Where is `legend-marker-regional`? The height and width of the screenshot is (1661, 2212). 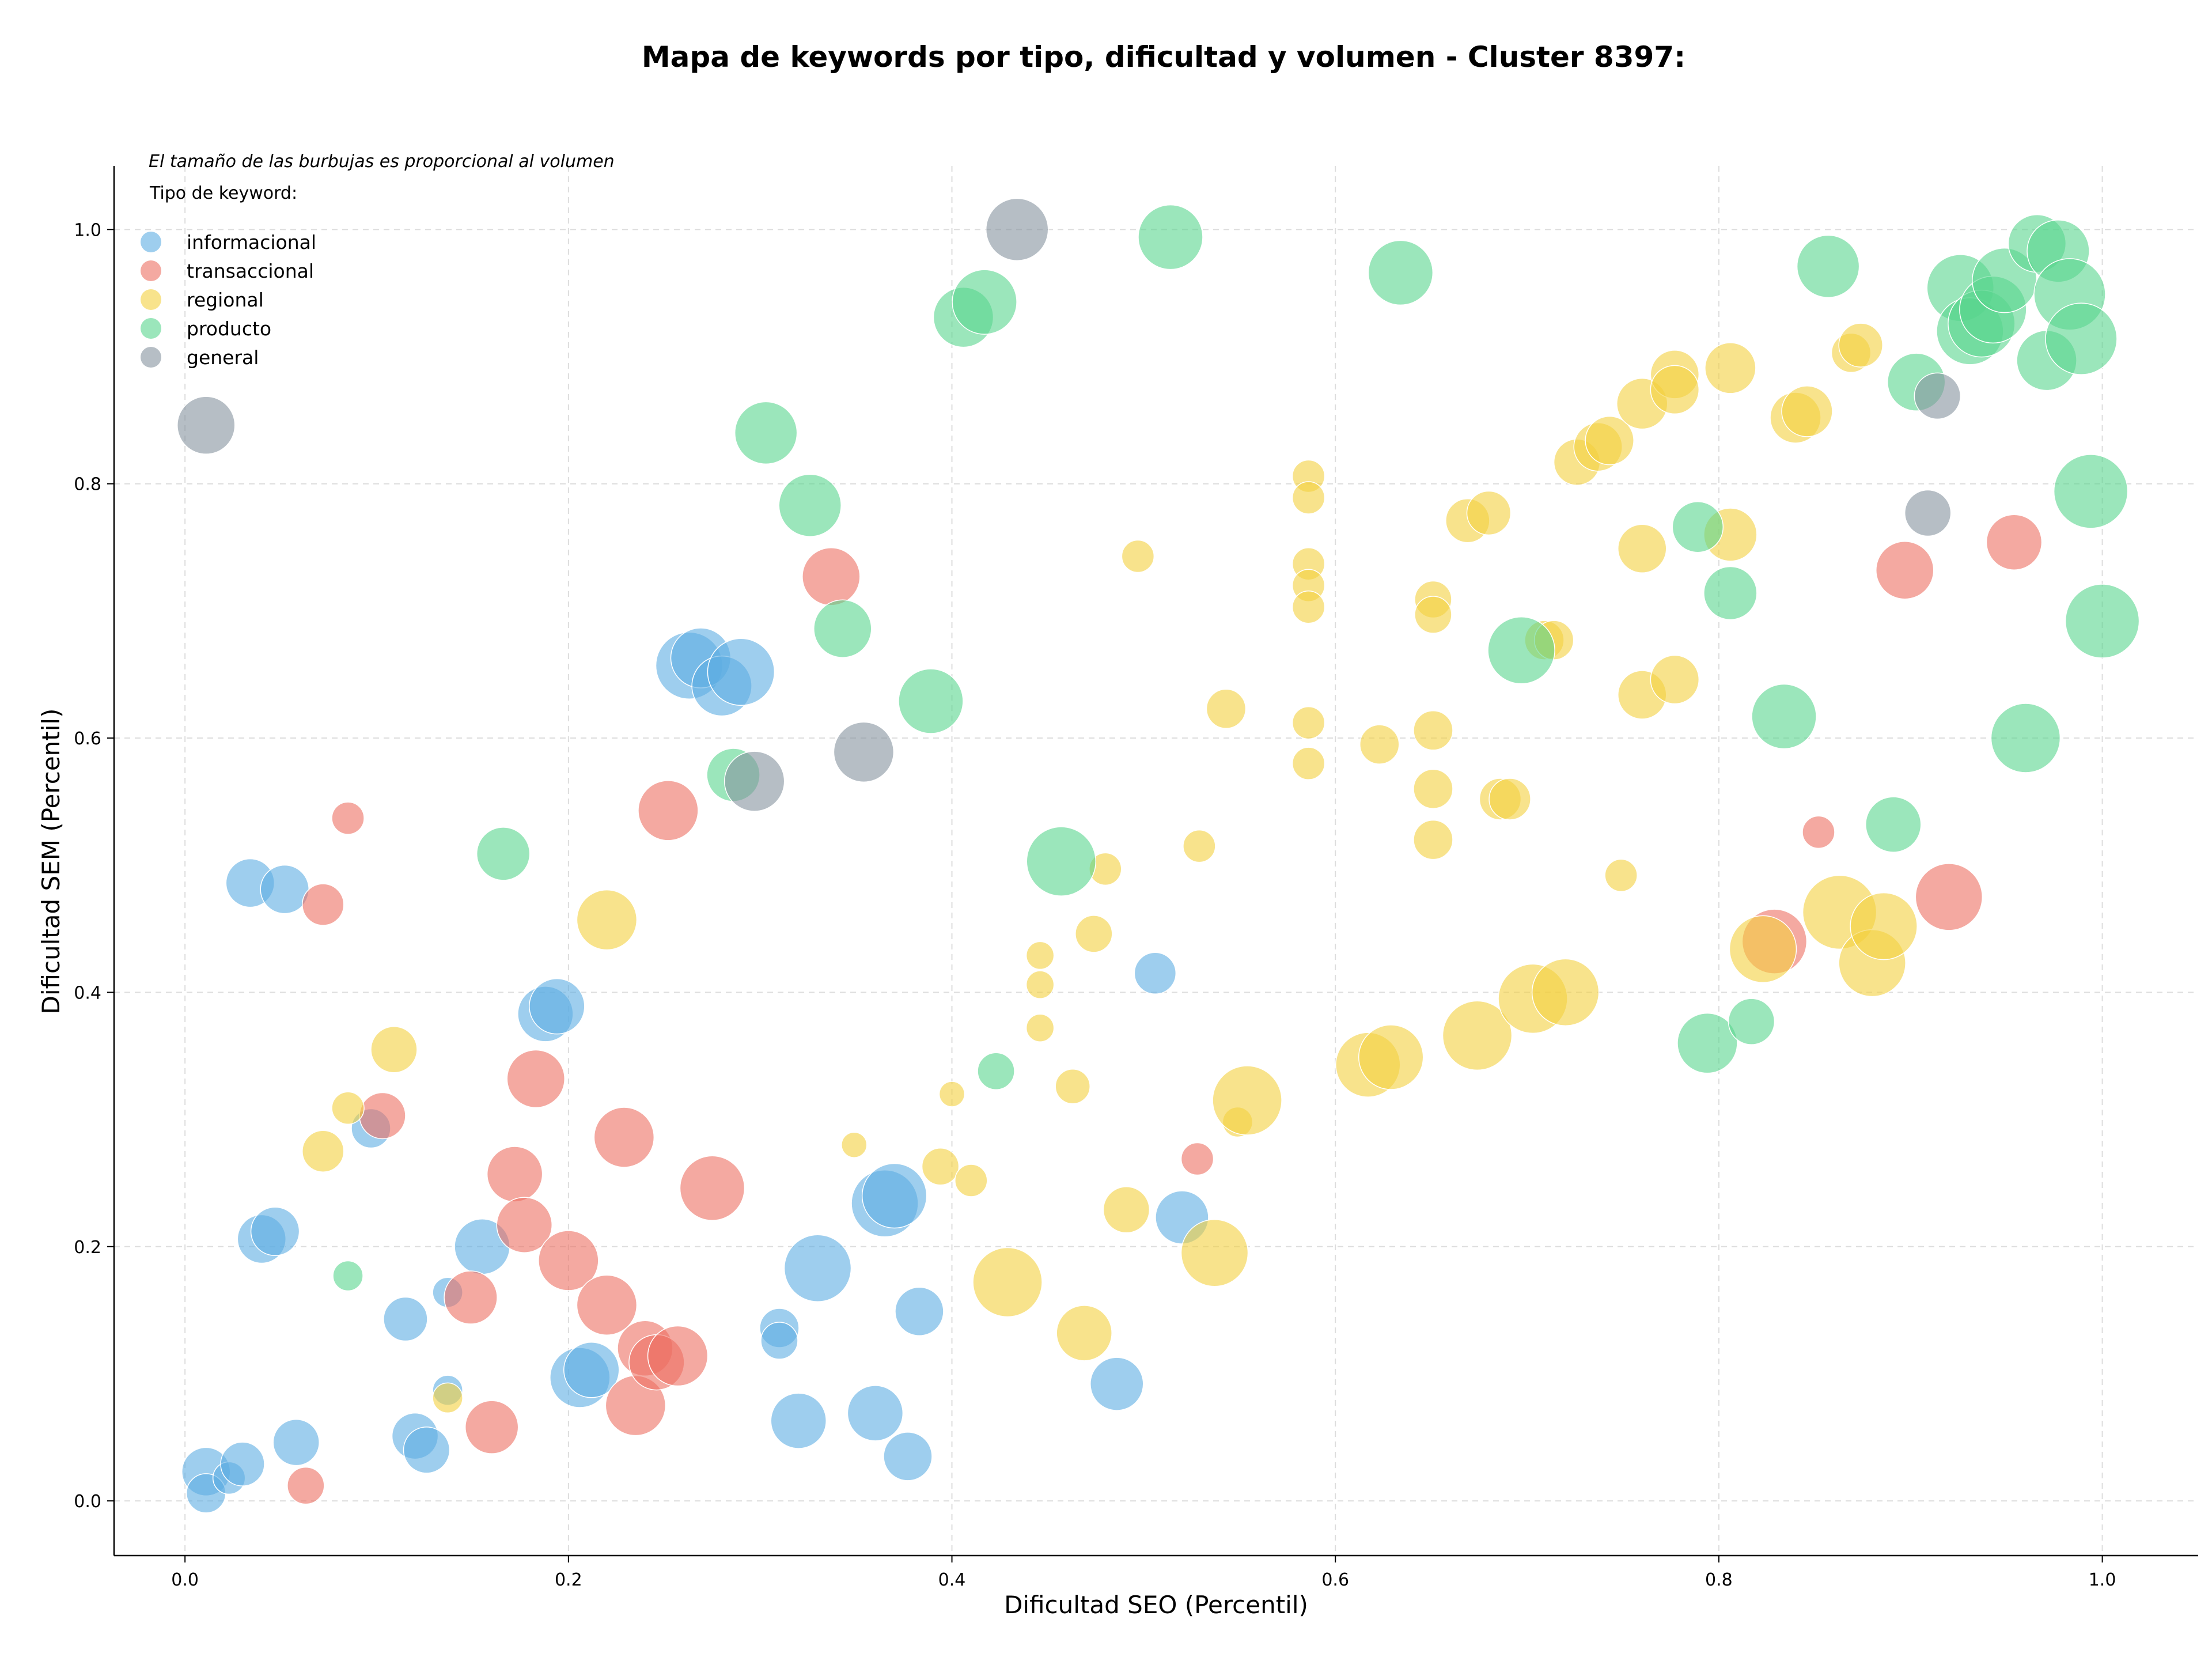 legend-marker-regional is located at coordinates (151, 299).